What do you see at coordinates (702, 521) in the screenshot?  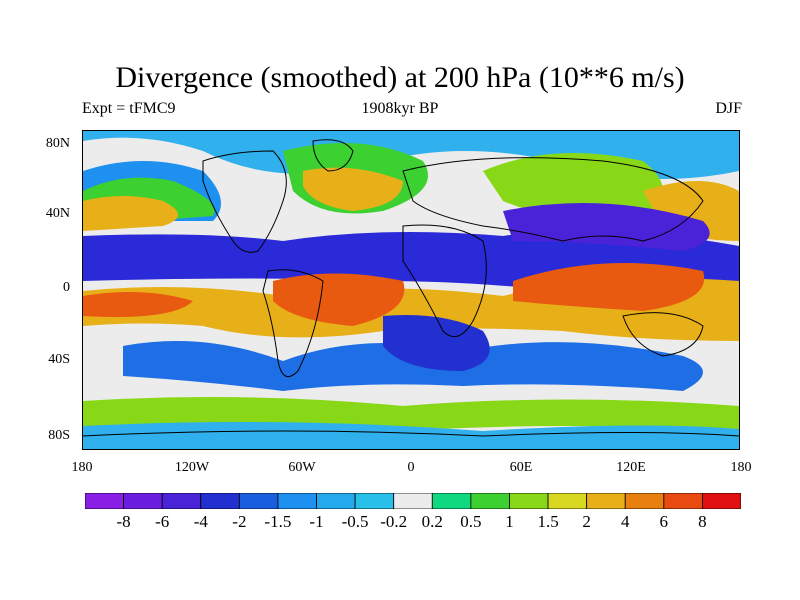 I see `colorbar-label: 8` at bounding box center [702, 521].